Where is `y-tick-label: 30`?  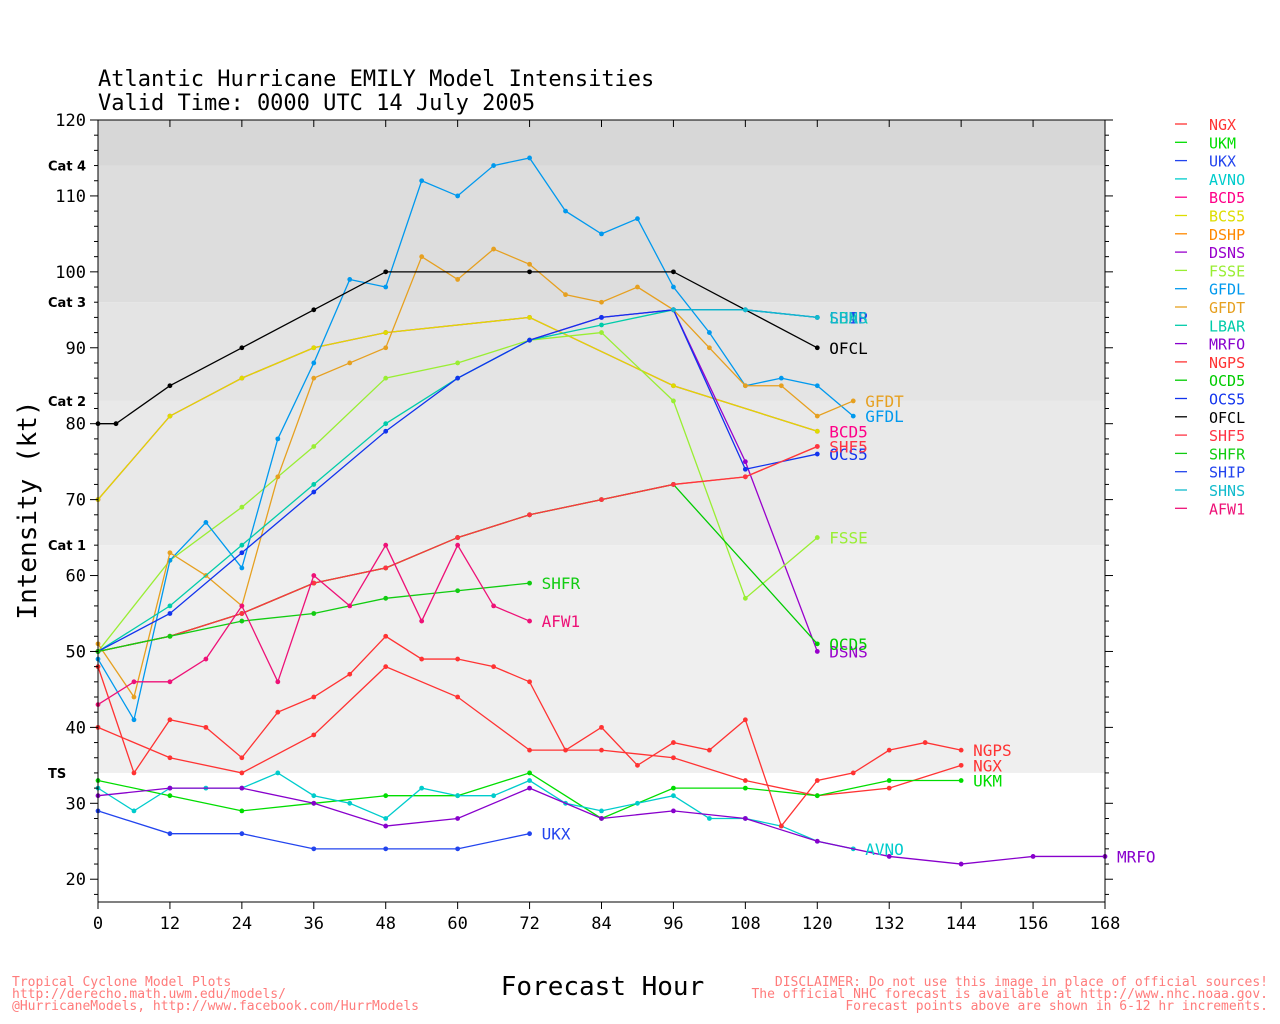
y-tick-label: 30 is located at coordinates (76, 804).